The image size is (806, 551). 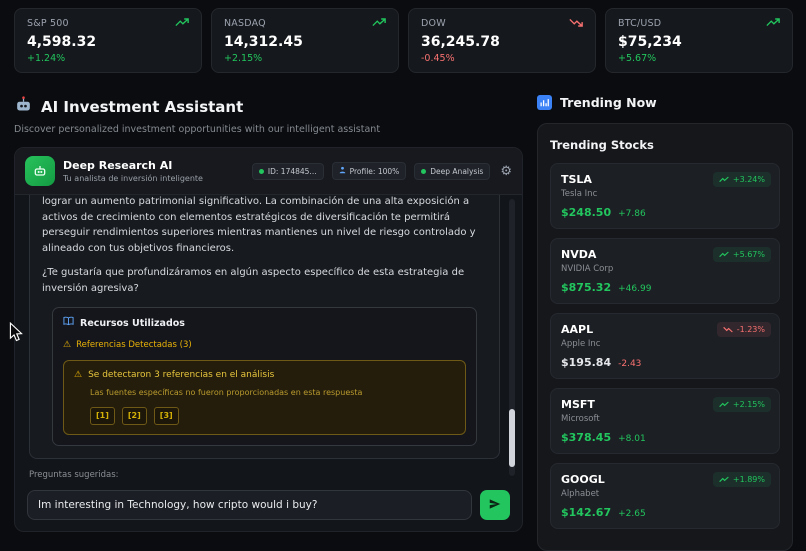 I want to click on book-icon, so click(x=68, y=324).